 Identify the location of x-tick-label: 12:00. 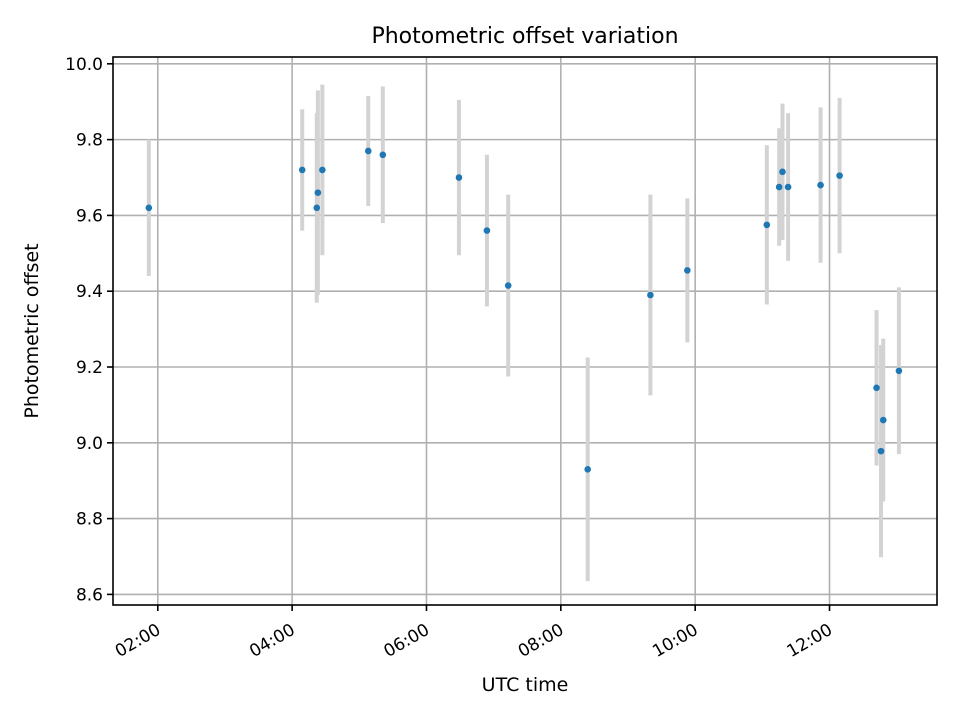
(810, 641).